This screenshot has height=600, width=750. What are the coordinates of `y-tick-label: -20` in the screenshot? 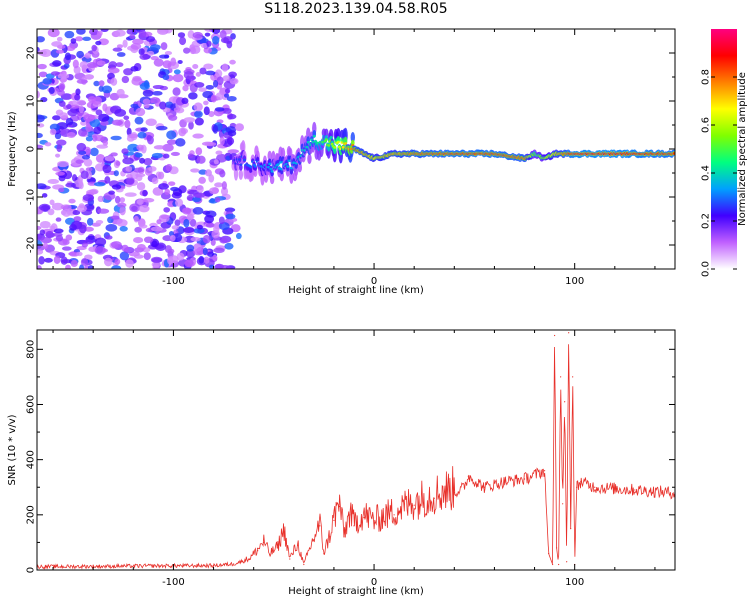 It's located at (31, 245).